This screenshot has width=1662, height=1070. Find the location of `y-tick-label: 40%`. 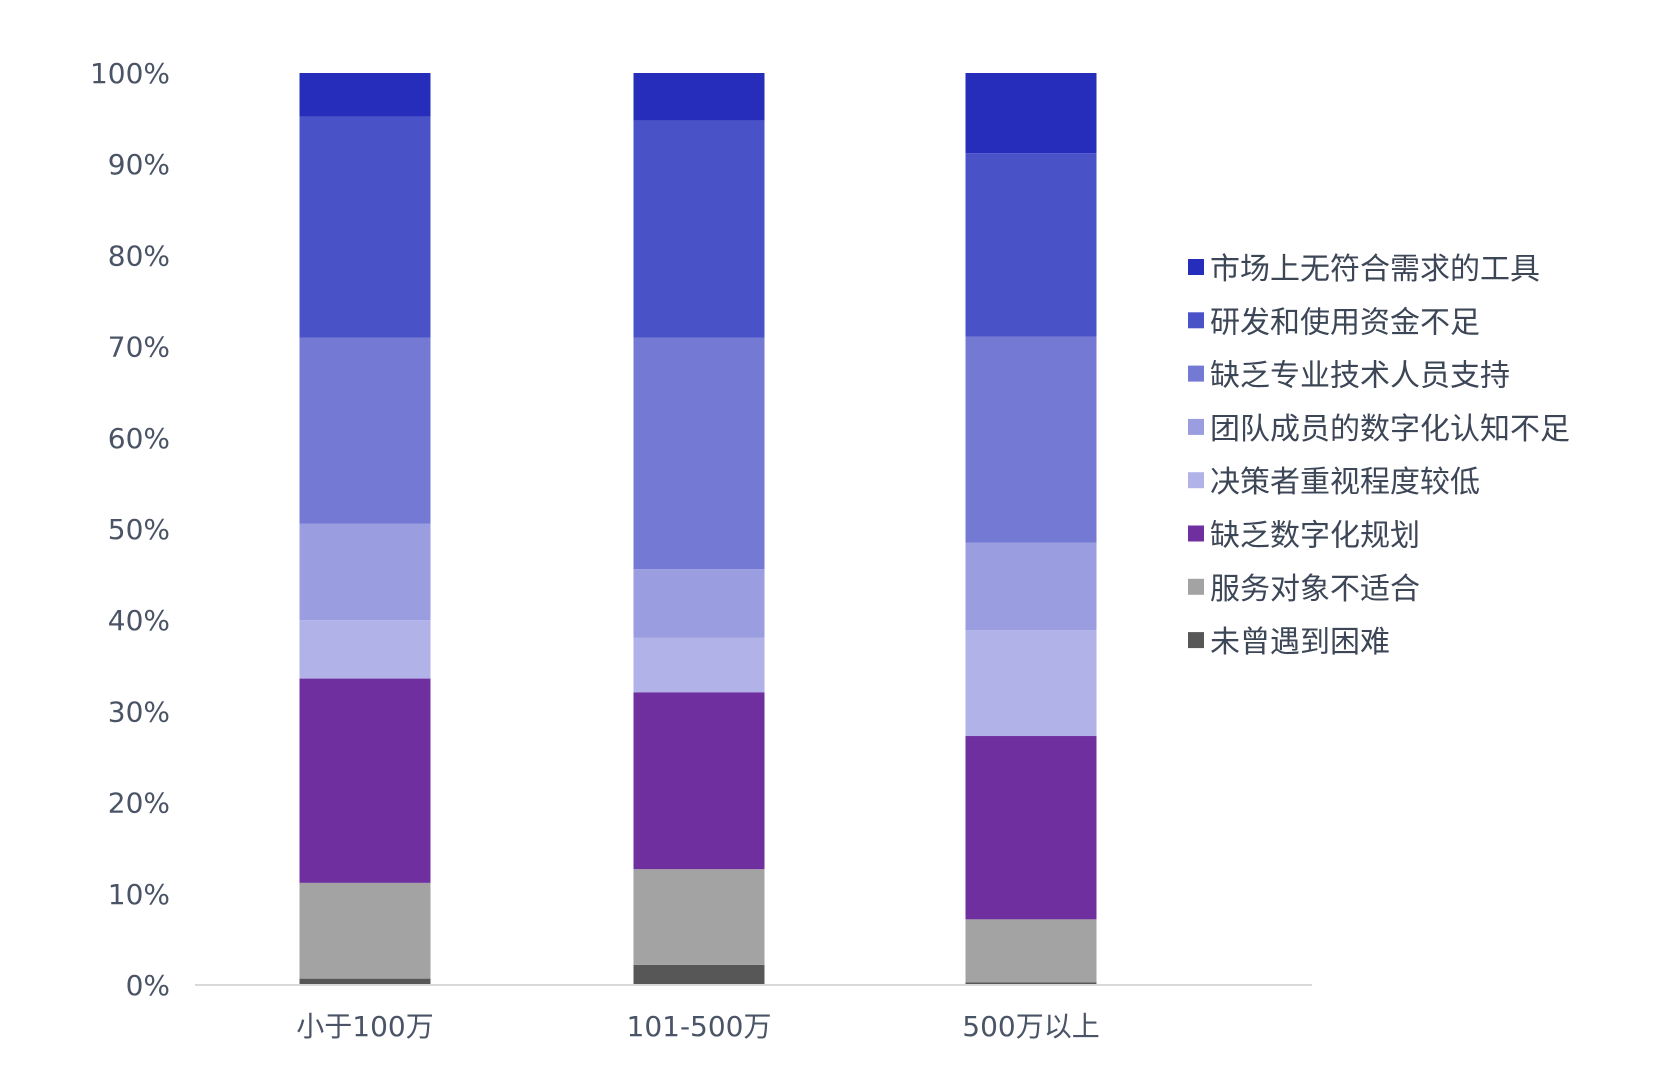

y-tick-label: 40% is located at coordinates (139, 620).